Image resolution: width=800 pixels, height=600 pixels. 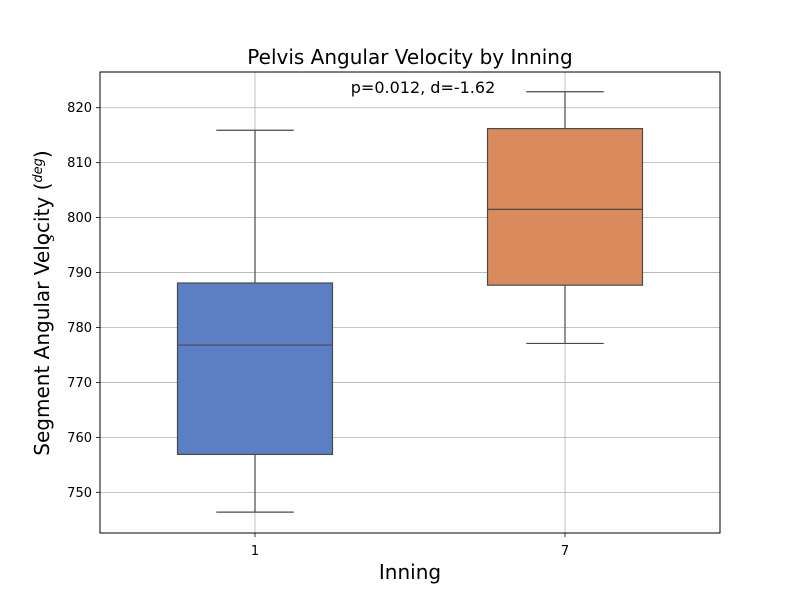 What do you see at coordinates (409, 57) in the screenshot?
I see `chart-title: Pelvis Angular Velocity by Inning` at bounding box center [409, 57].